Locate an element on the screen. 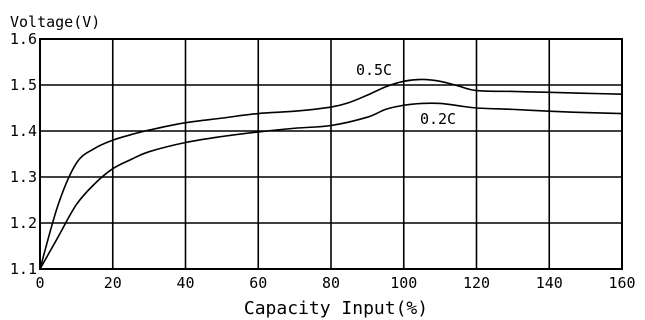 Image resolution: width=645 pixels, height=320 pixels. x-tick-label: 120 is located at coordinates (476, 283).